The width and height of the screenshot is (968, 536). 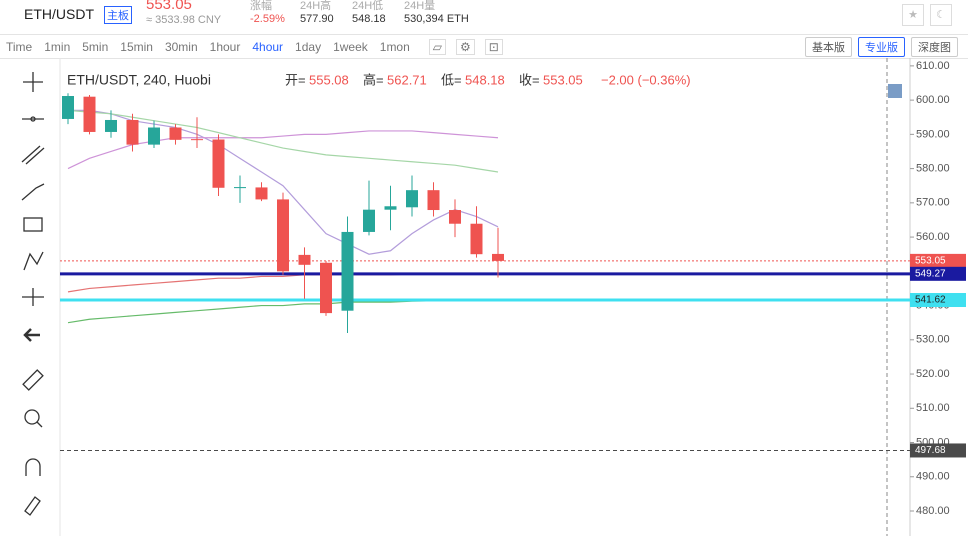 What do you see at coordinates (136, 46) in the screenshot?
I see `interval-button: 15min` at bounding box center [136, 46].